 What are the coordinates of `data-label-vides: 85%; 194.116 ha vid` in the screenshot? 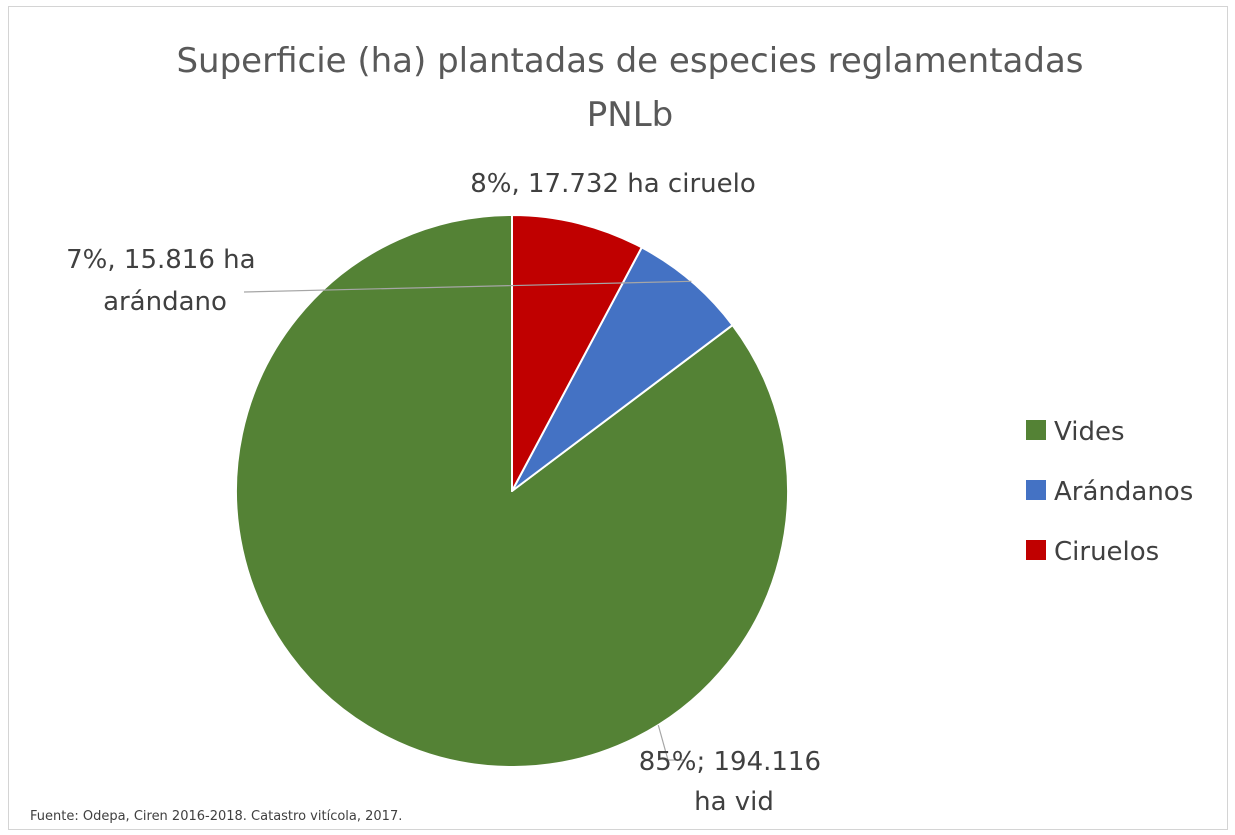 It's located at (734, 782).